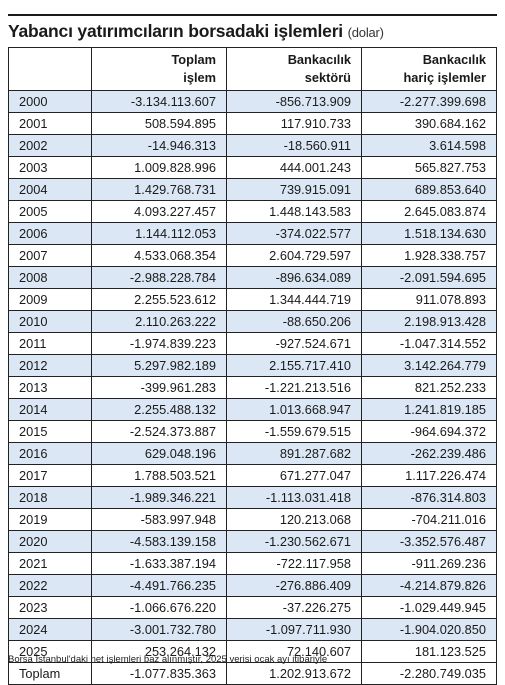  I want to click on total-cell: -583.997.948, so click(159, 519).